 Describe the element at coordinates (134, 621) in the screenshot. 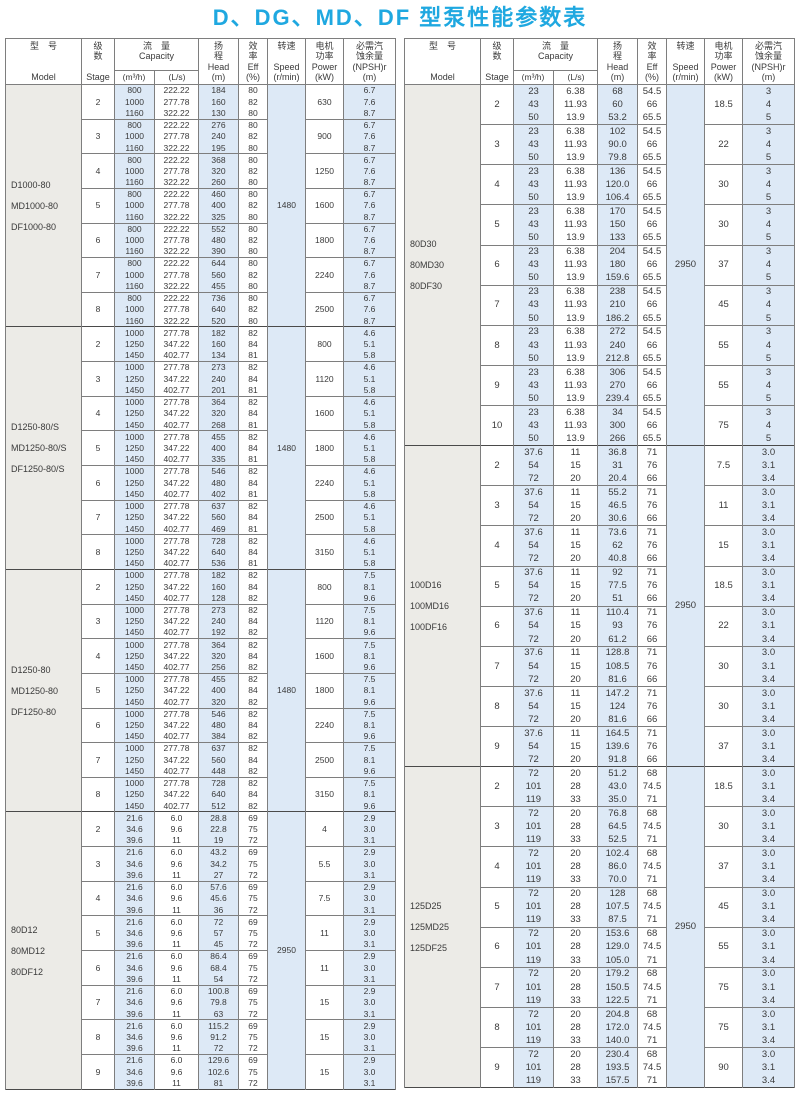

I see `cell-capacity-m3h: 1250` at that location.